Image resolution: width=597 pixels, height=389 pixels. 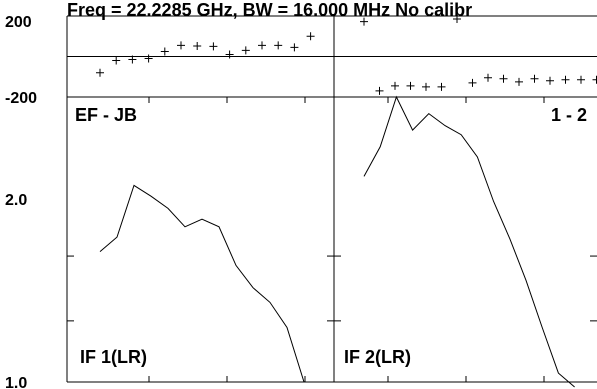 What do you see at coordinates (569, 115) in the screenshot?
I see `baseline-corner-label: 1 - 2` at bounding box center [569, 115].